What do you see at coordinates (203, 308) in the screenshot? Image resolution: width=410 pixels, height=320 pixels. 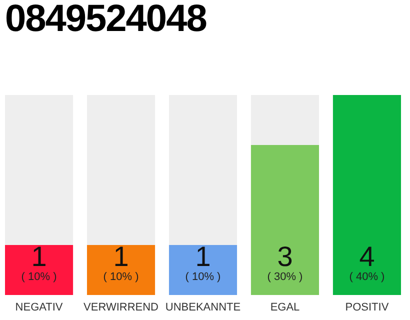 I see `x-tick-label: UNBEKANNTE` at bounding box center [203, 308].